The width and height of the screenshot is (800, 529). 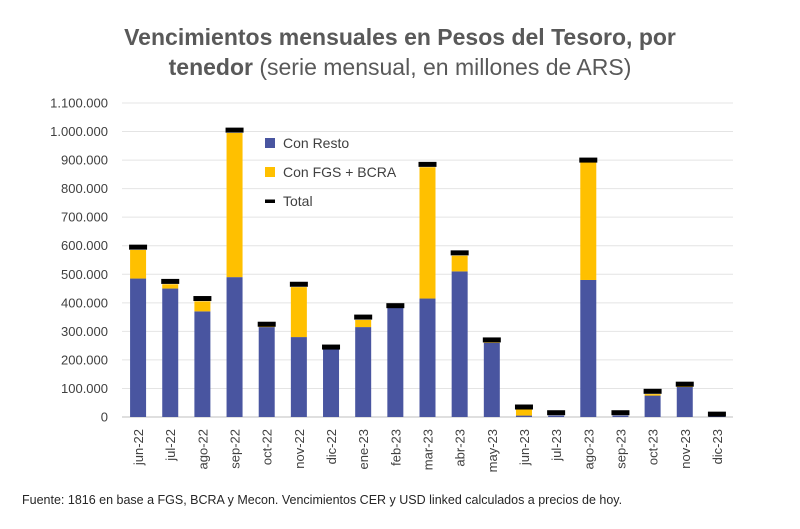 I want to click on legend-con-fgs-bcra-label: Con FGS + BCRA, so click(x=340, y=172).